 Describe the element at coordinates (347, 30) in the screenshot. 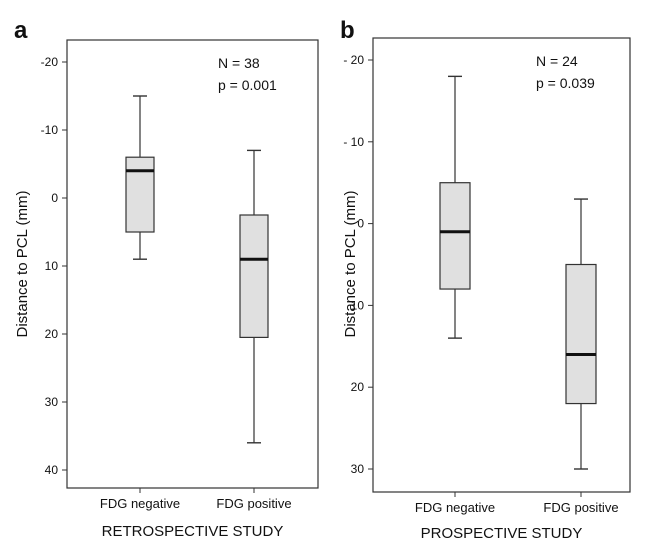

I see `panel-letter: b` at that location.